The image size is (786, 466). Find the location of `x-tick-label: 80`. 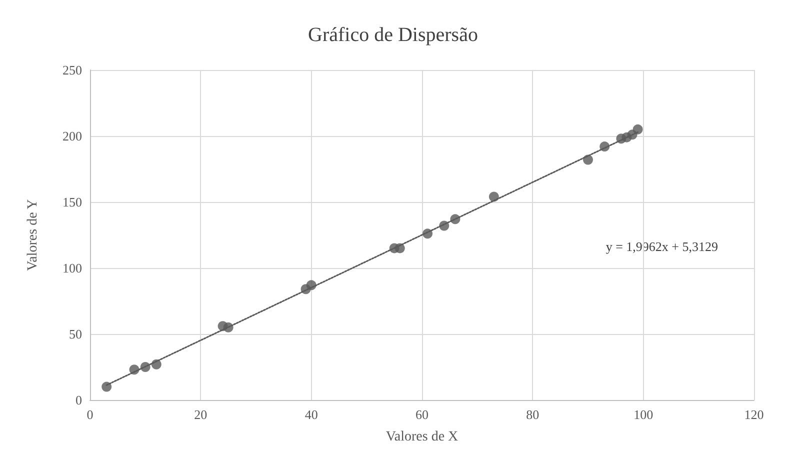

x-tick-label: 80 is located at coordinates (533, 414).